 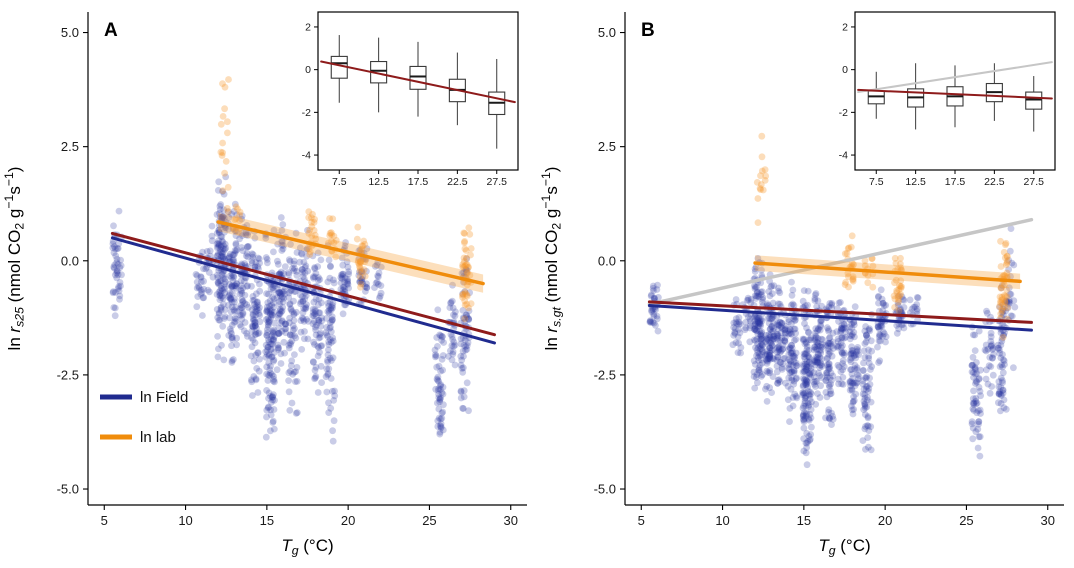 I want to click on gt-trend, so click(x=840, y=261).